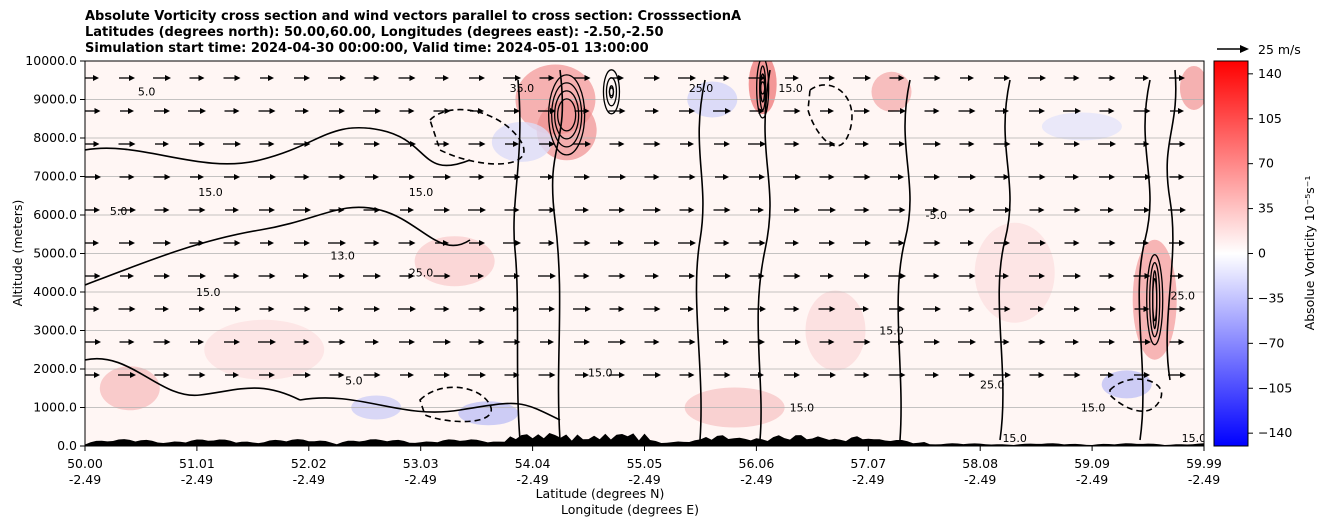  I want to click on y-tick-label: 9000.0, so click(55, 99).